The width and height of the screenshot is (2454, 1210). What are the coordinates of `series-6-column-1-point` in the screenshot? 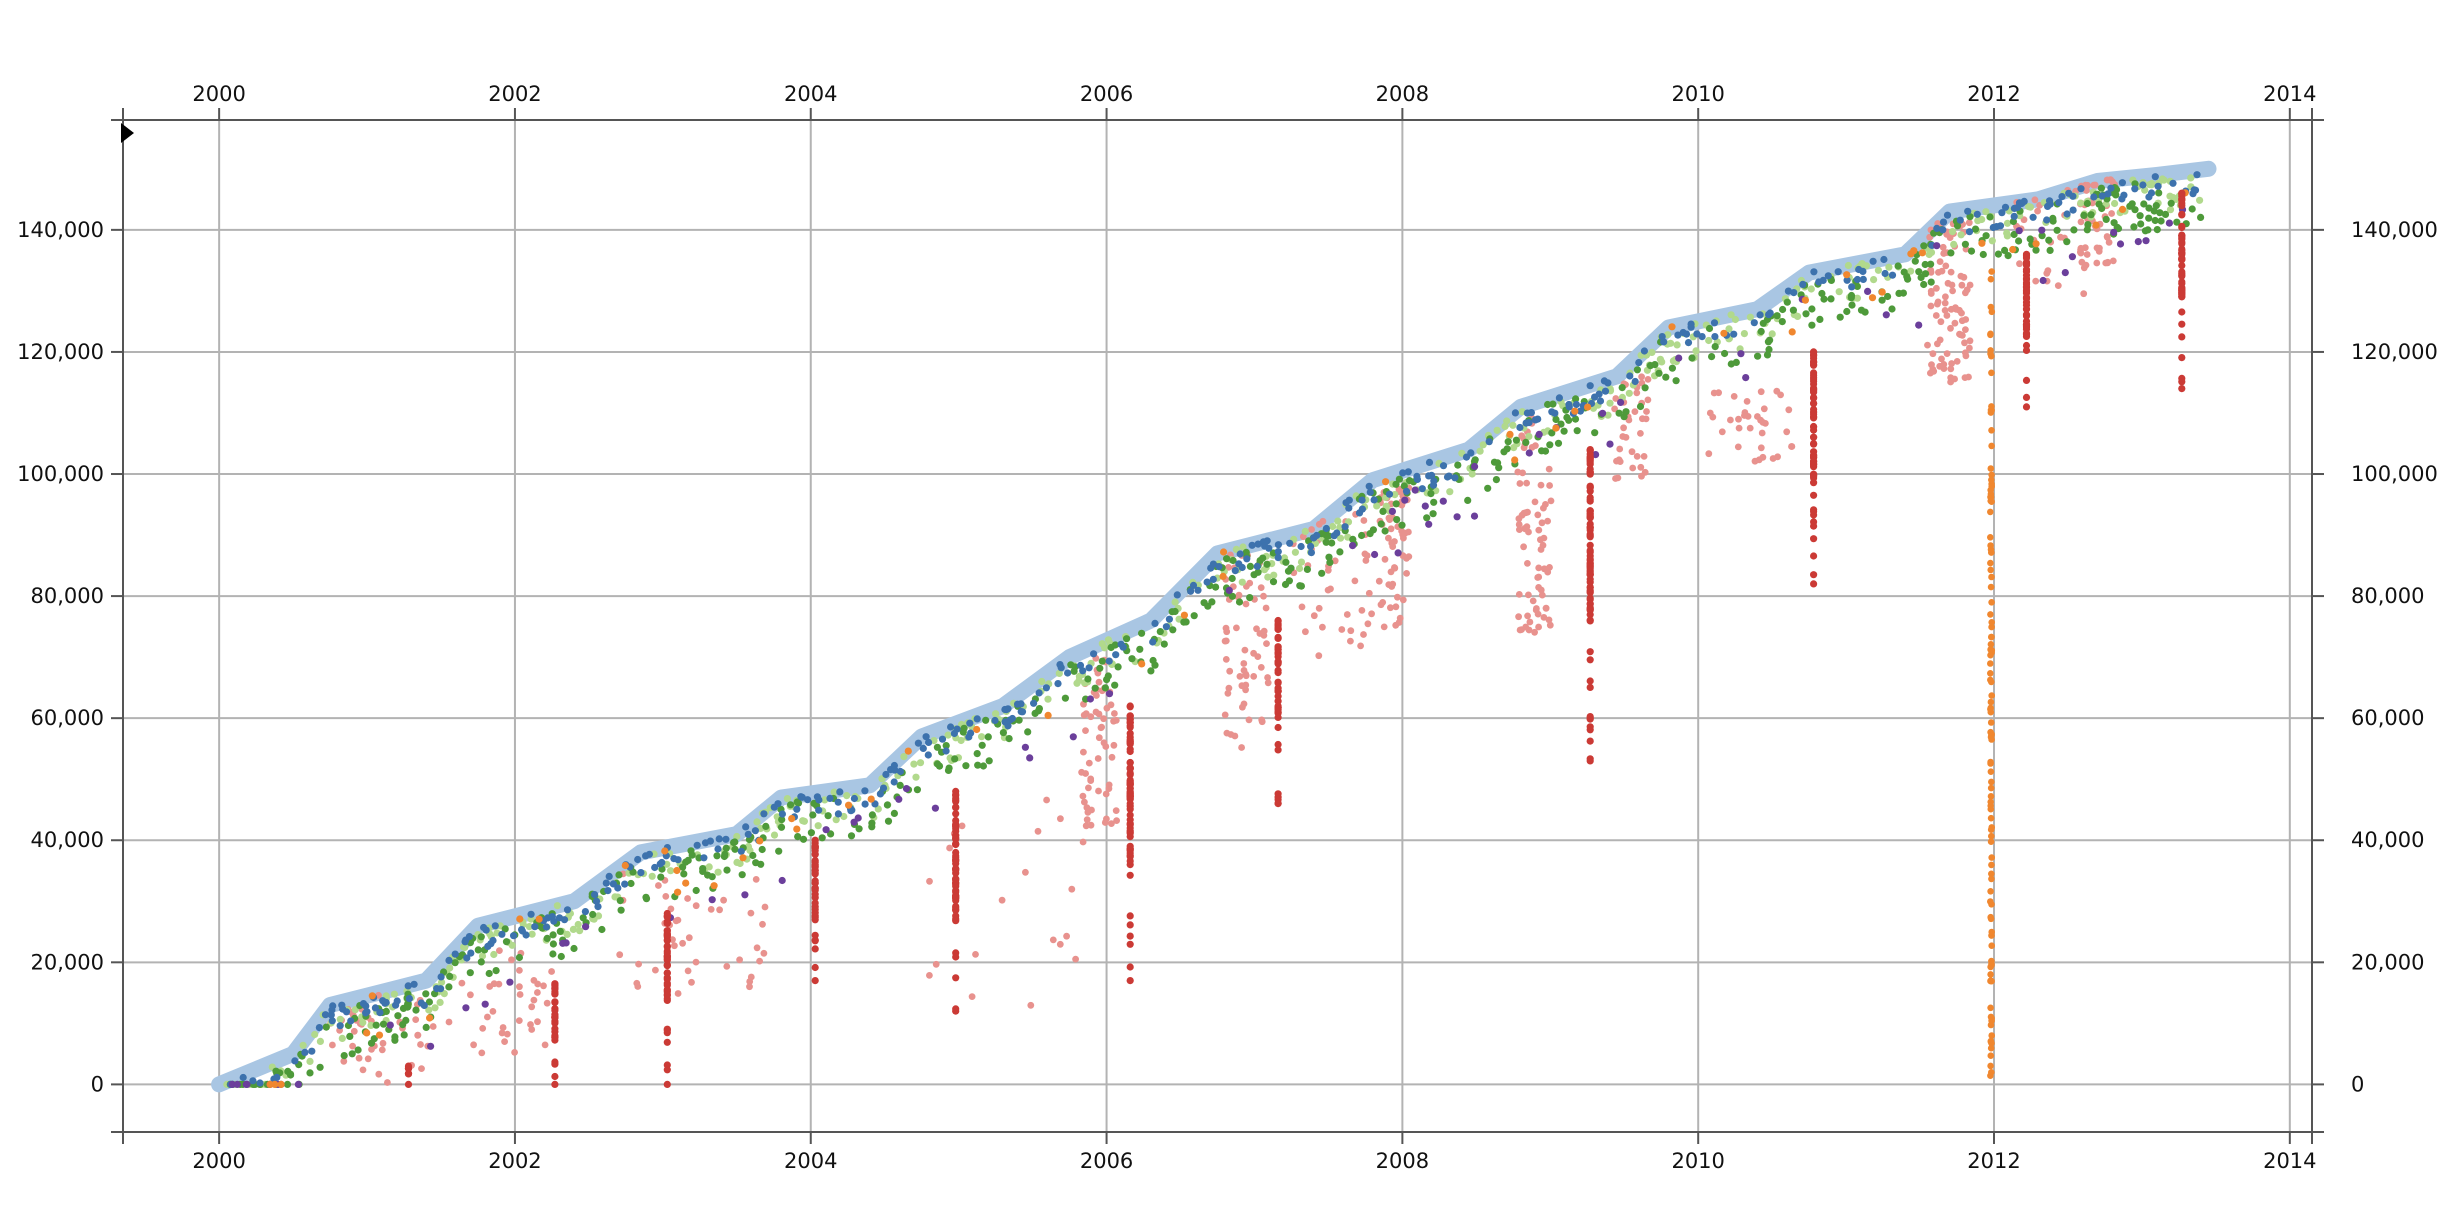 It's located at (555, 1023).